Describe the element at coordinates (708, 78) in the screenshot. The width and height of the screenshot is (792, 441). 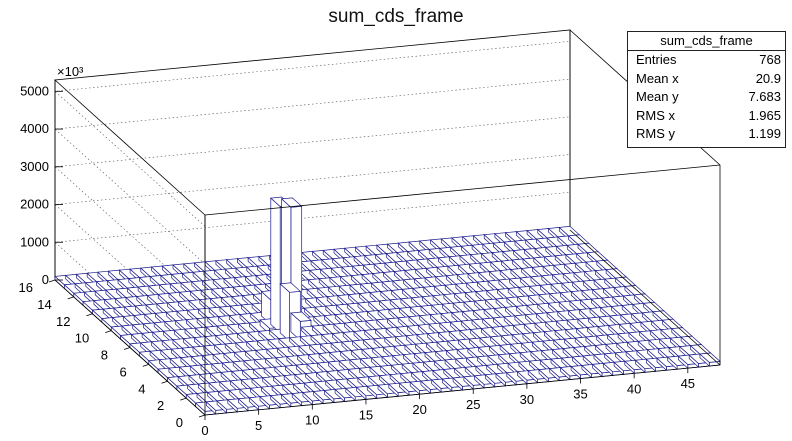
I see `stats-row-mean-x: Mean x 20.9` at that location.